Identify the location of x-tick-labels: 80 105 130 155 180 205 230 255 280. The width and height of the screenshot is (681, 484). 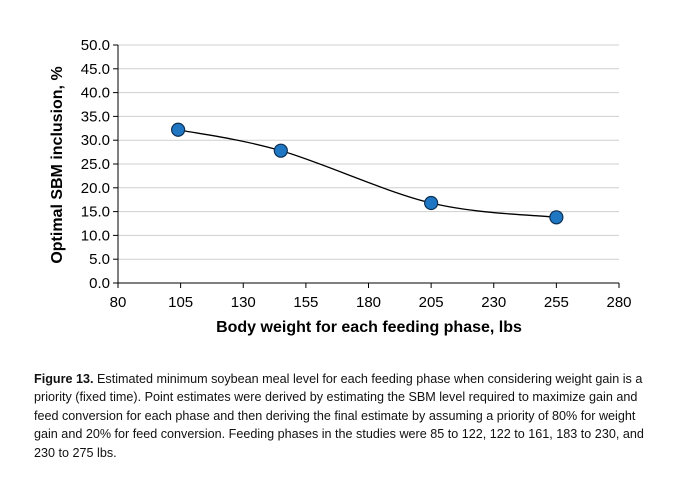
(371, 302).